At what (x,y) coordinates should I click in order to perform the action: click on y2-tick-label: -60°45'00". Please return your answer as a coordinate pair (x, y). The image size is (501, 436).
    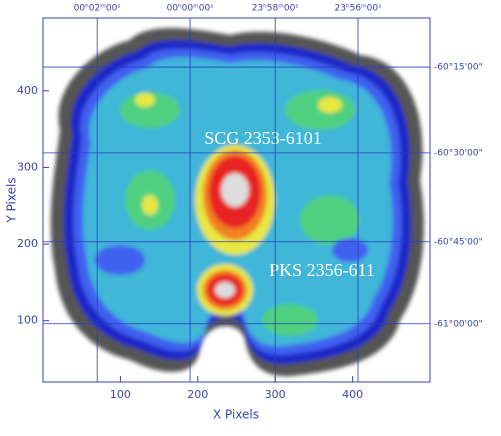
    Looking at the image, I should click on (458, 242).